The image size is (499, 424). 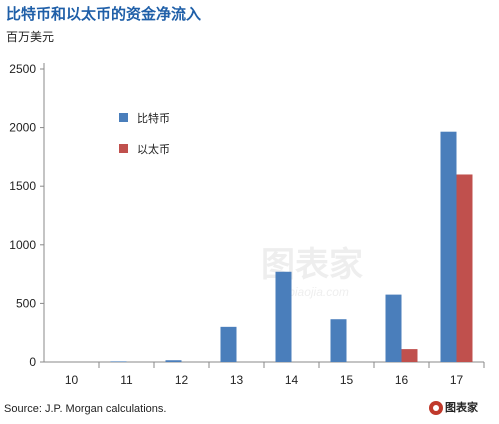 I want to click on logo-icon, so click(x=436, y=408).